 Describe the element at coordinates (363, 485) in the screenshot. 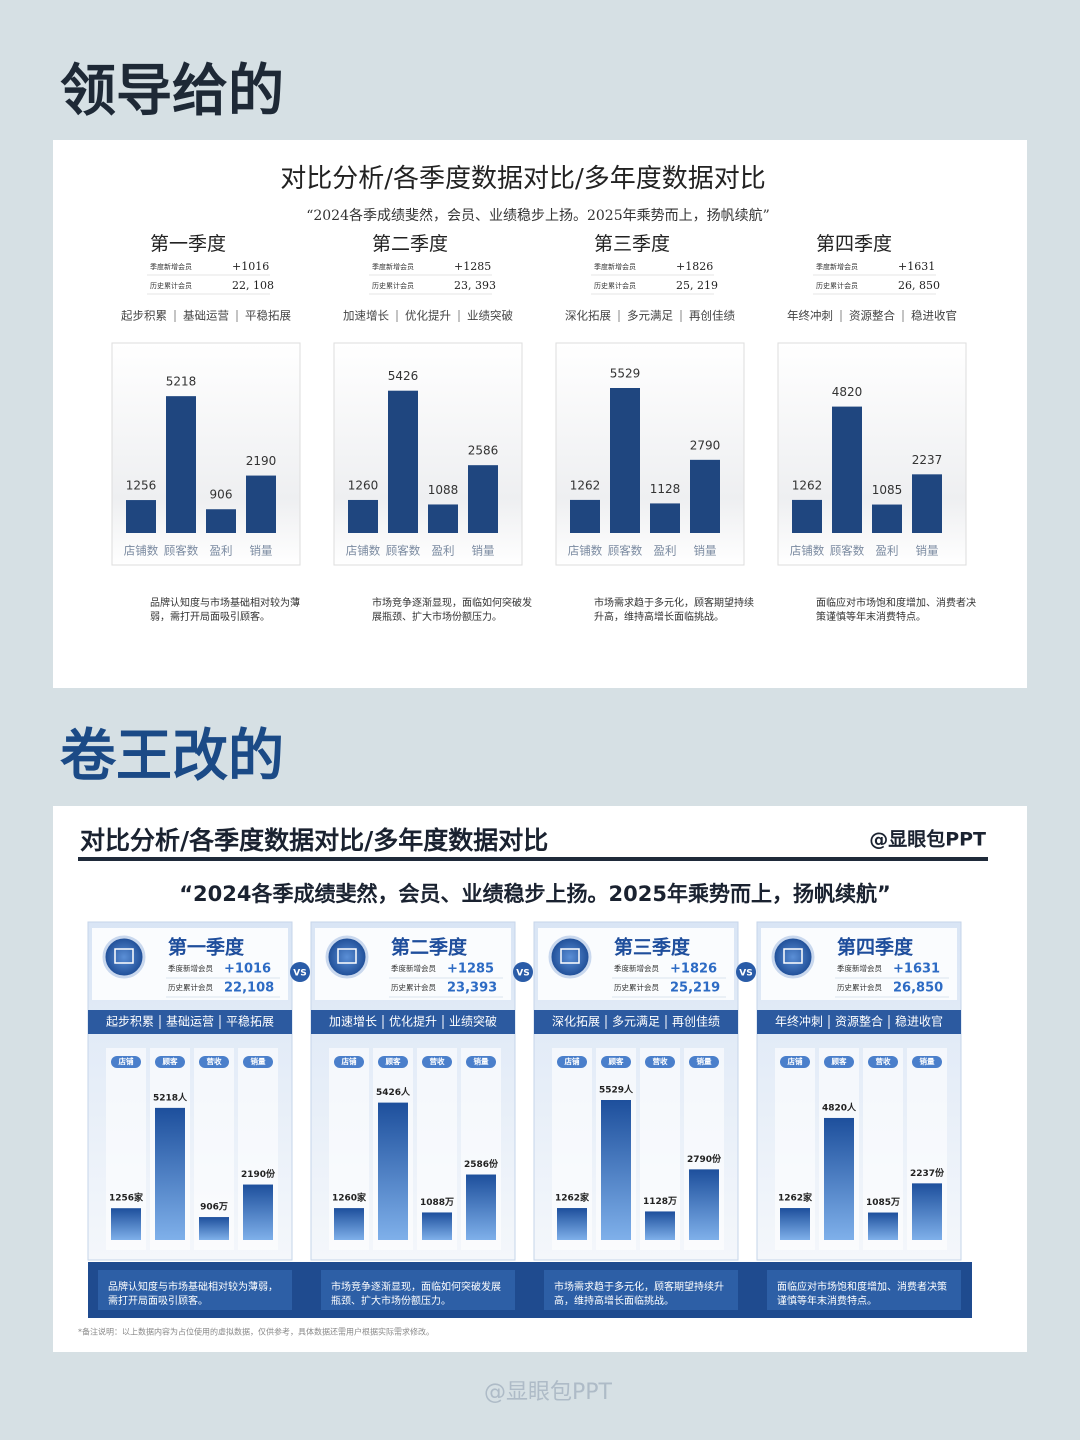

I see `value-label: 1260` at that location.